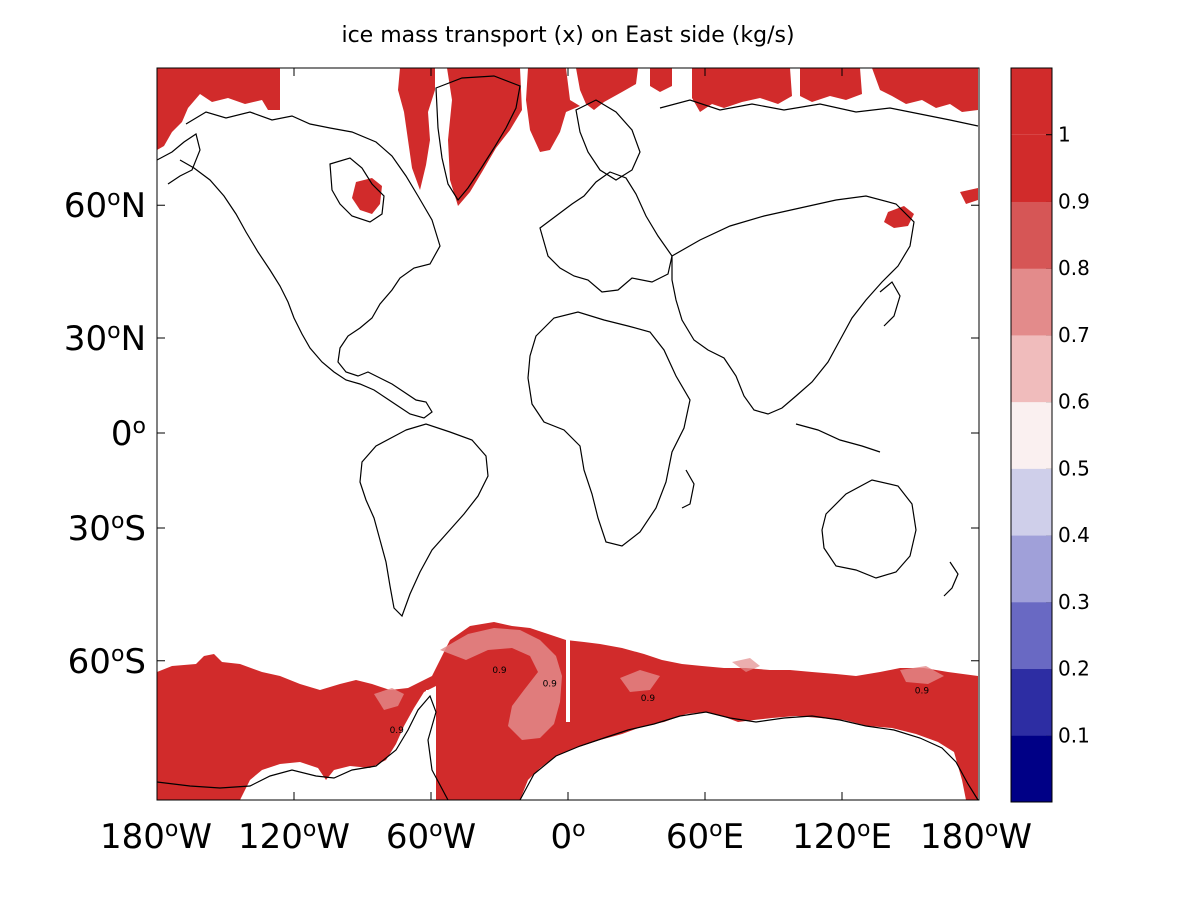 The width and height of the screenshot is (1200, 900). I want to click on colorbar-segment-top, so click(1031, 101).